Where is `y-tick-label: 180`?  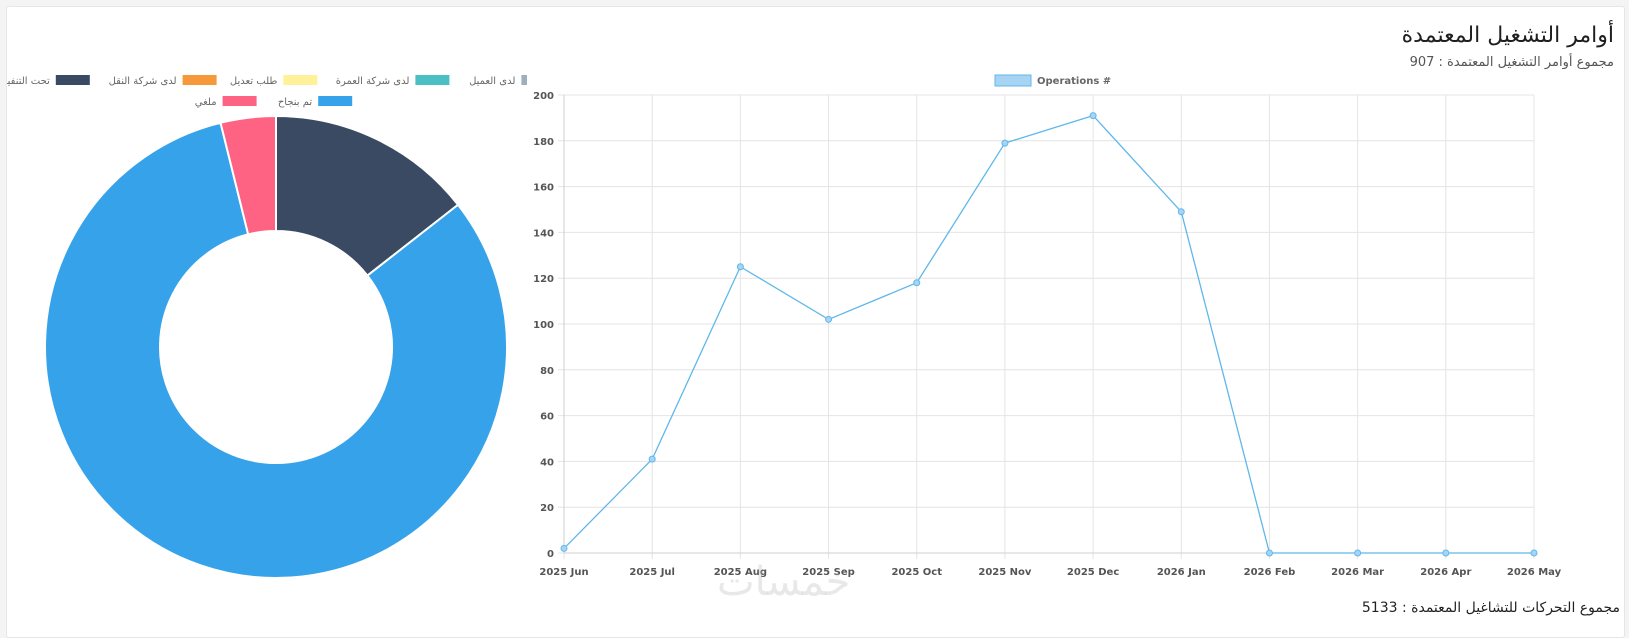 y-tick-label: 180 is located at coordinates (543, 142).